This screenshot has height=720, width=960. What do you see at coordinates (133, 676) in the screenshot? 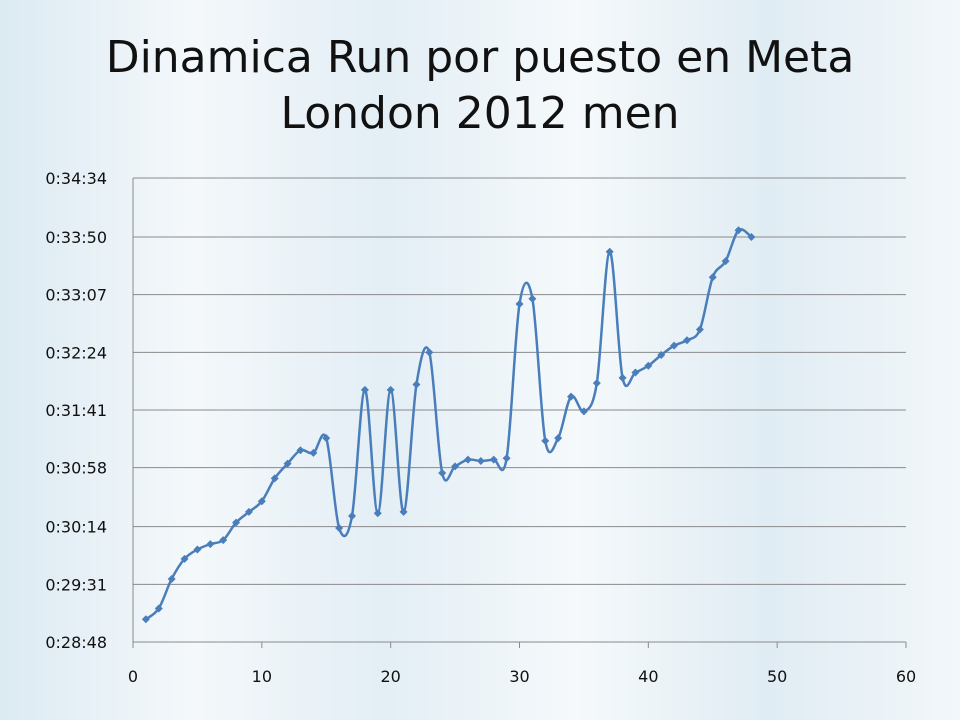
I see `x-tick-label: 0` at bounding box center [133, 676].